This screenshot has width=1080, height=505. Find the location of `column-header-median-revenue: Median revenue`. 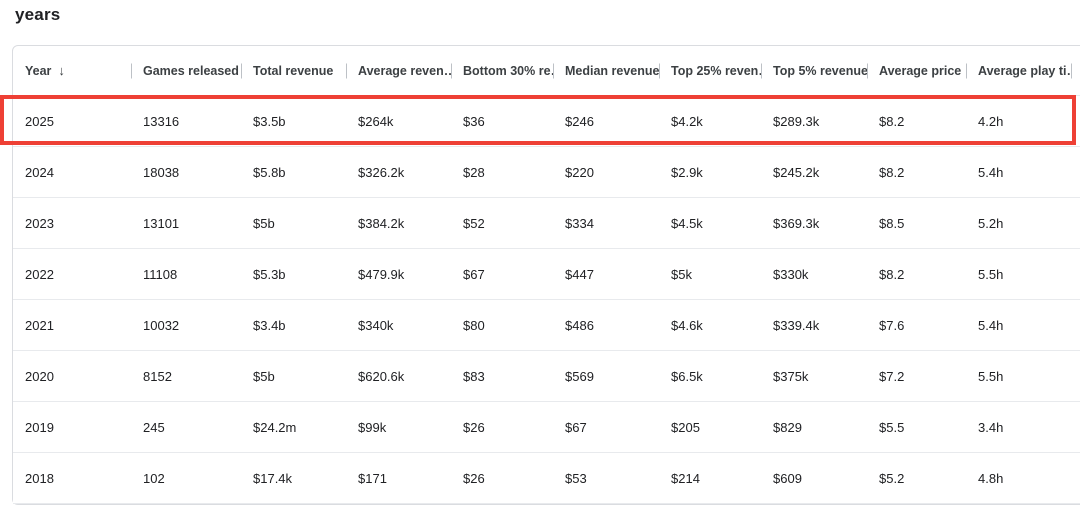

column-header-median-revenue: Median revenue is located at coordinates (606, 70).